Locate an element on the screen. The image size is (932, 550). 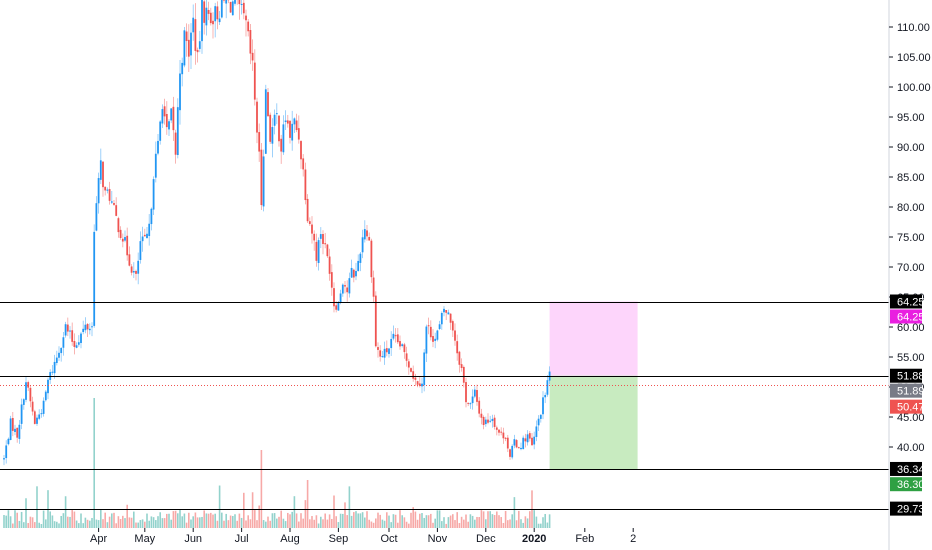
time-axis: Apr May Jun Jul Aug Sep Oct Nov Dec 2020 Feb 2 is located at coordinates (363, 536).